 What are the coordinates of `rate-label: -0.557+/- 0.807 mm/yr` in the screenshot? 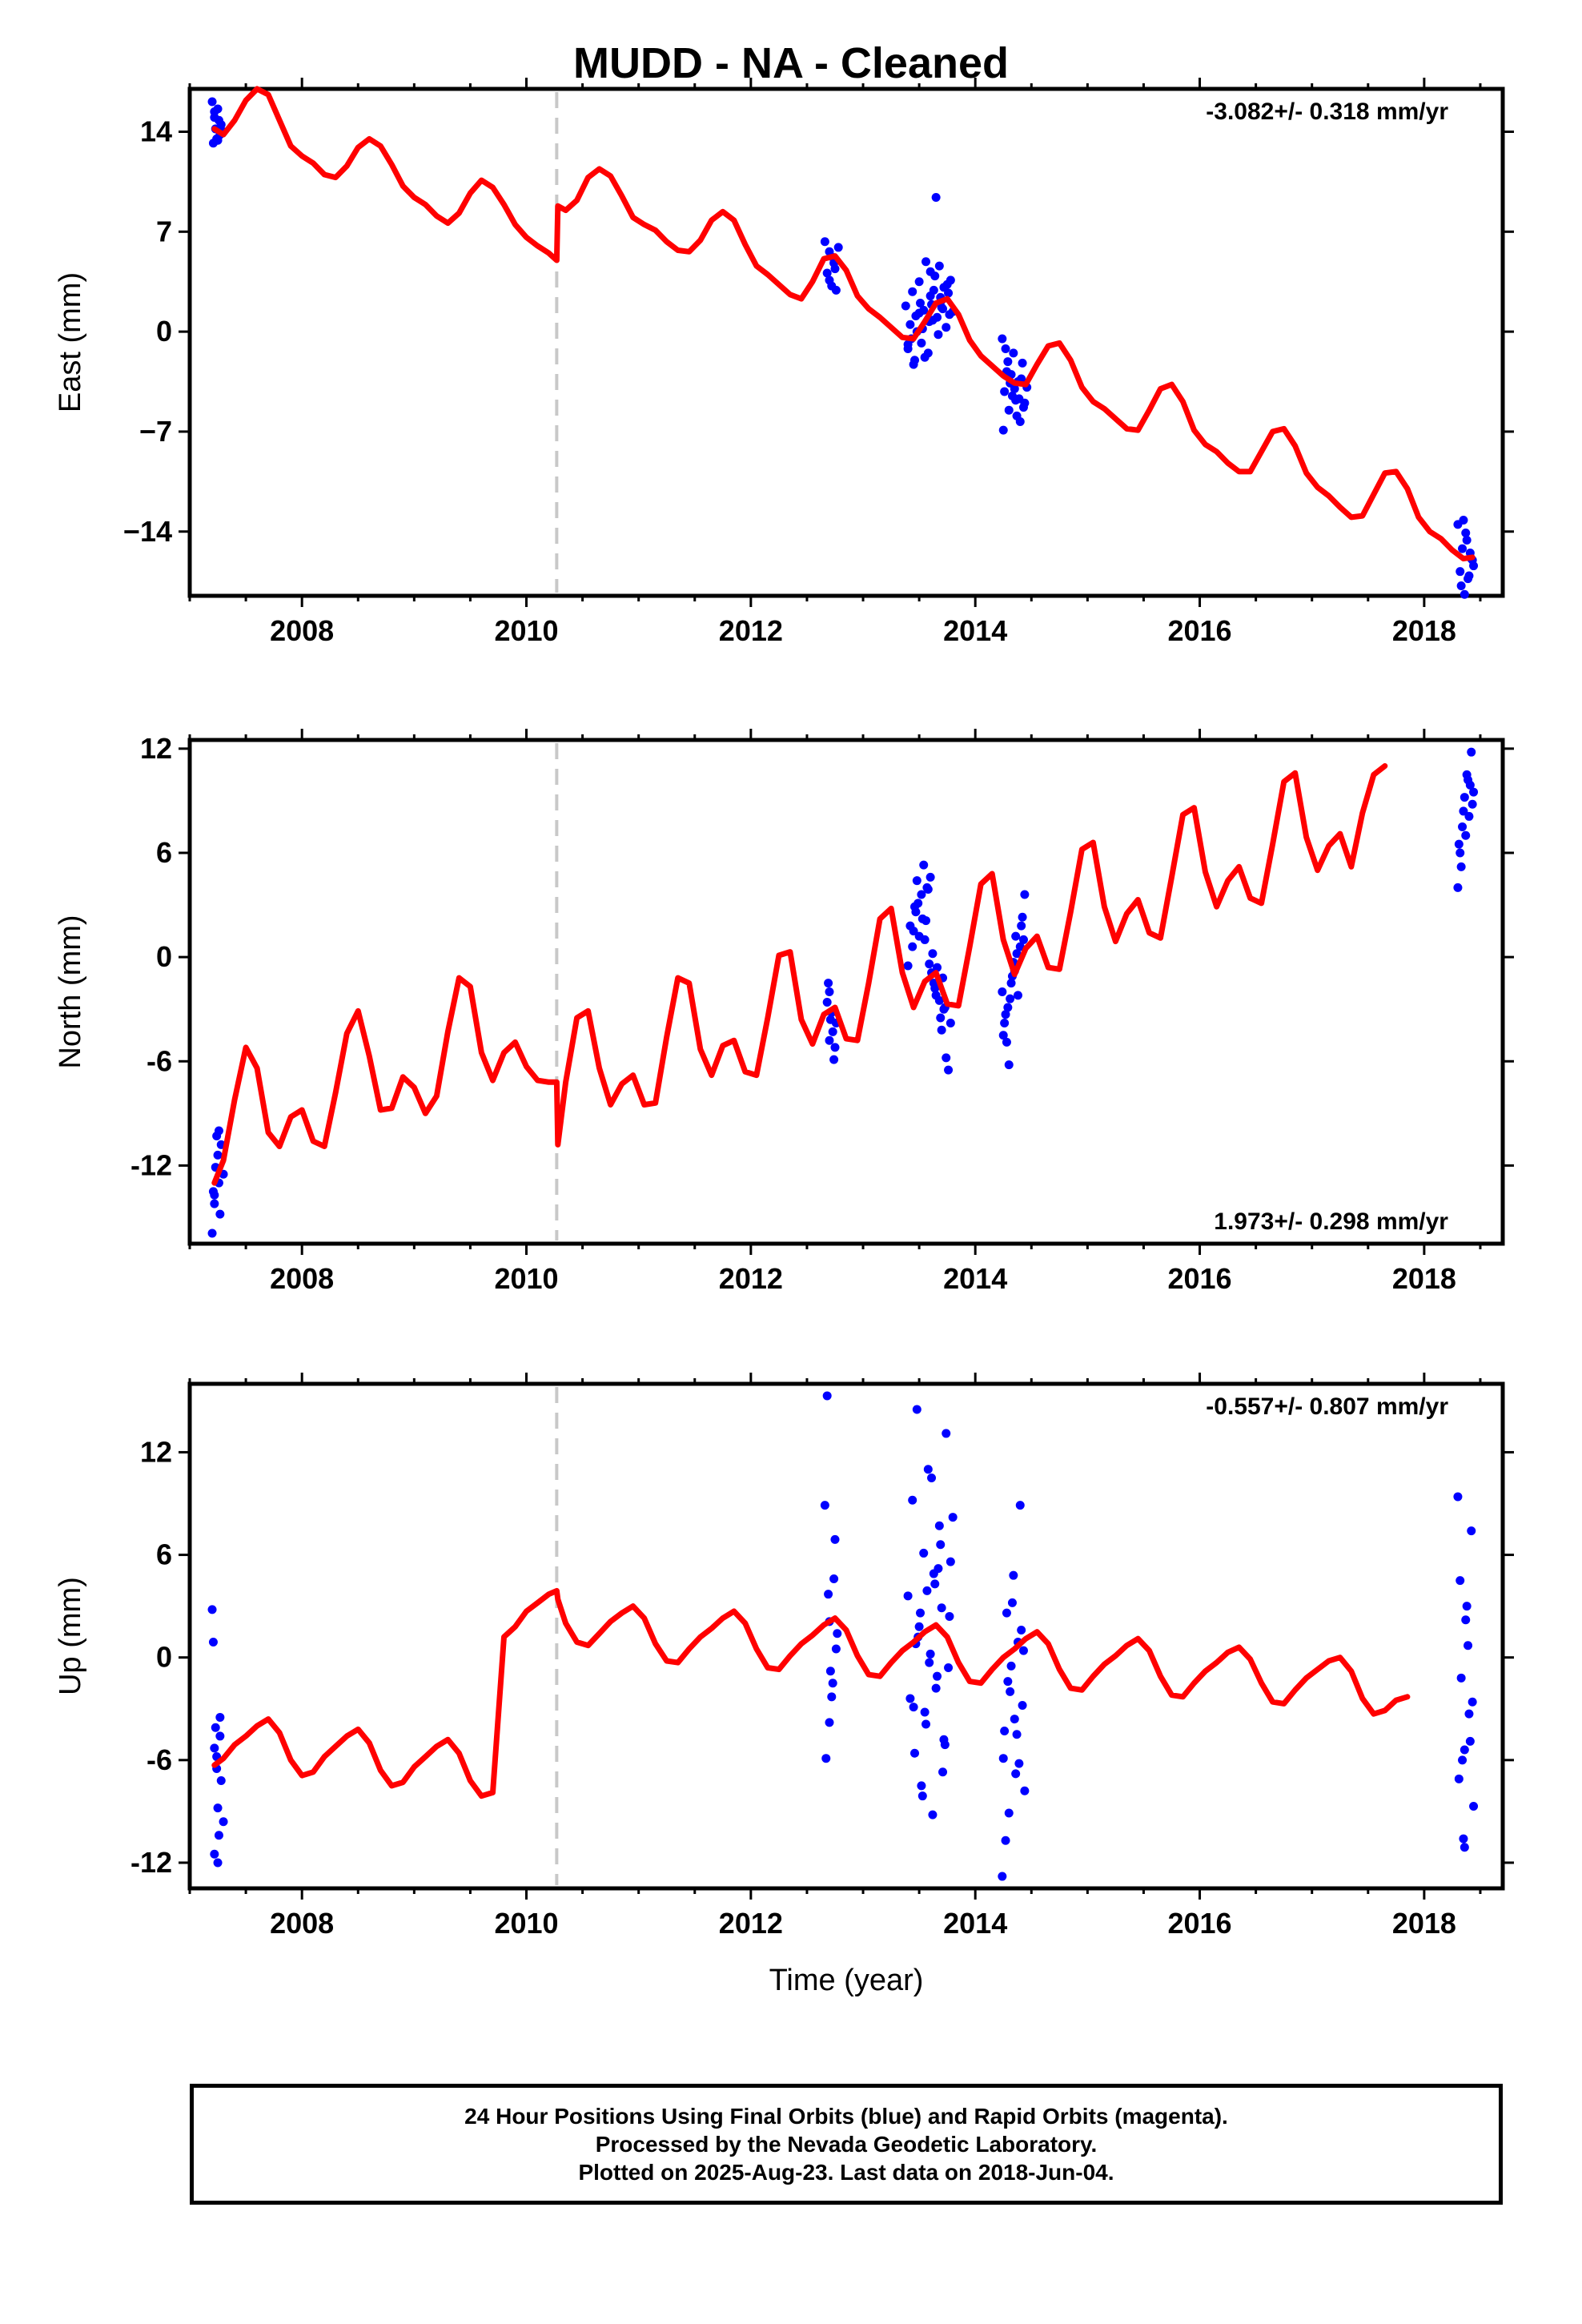 It's located at (1327, 1406).